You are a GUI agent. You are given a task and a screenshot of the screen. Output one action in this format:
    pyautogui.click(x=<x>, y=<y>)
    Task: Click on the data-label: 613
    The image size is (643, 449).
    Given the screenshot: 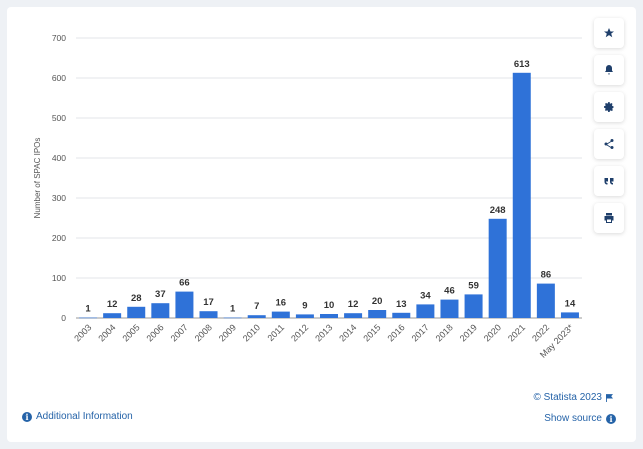 What is the action you would take?
    pyautogui.click(x=522, y=64)
    